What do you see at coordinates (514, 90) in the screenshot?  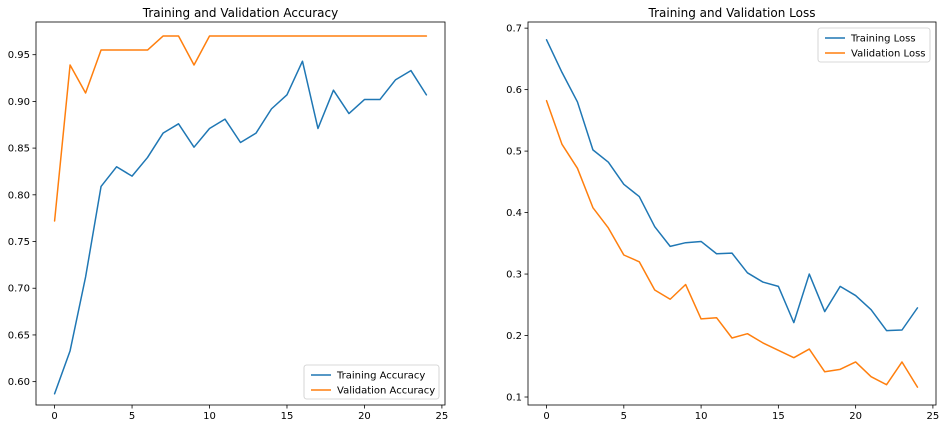 I see `y-tick-label: 0.6` at bounding box center [514, 90].